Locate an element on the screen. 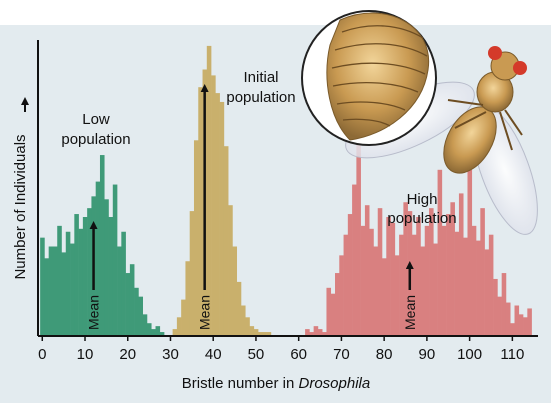 This screenshot has height=403, width=551. label-high-1: High is located at coordinates (422, 199).